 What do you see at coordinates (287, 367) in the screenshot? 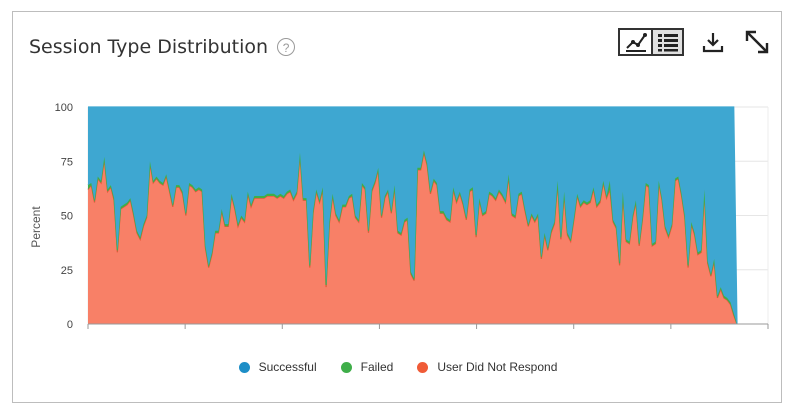
I see `legend-label: Successful` at bounding box center [287, 367].